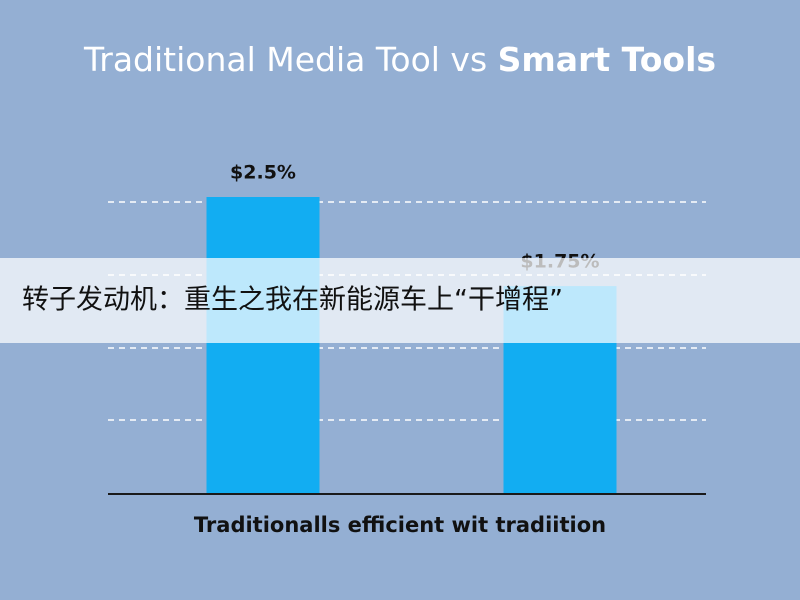 The image size is (800, 600). Describe the element at coordinates (607, 59) in the screenshot. I see `title-emphasis: Smart Tools` at that location.